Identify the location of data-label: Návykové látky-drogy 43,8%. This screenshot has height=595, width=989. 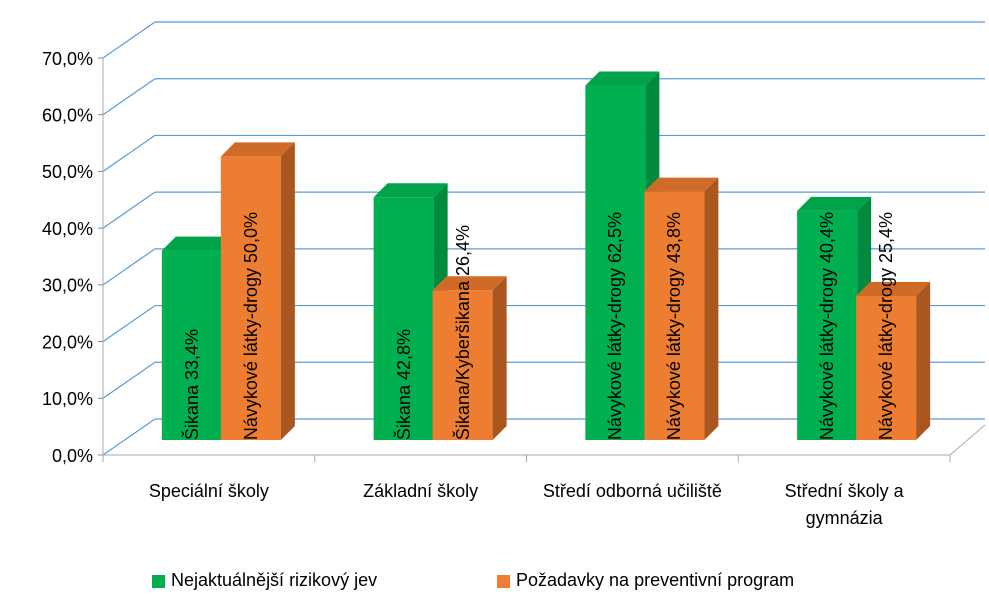
(674, 325).